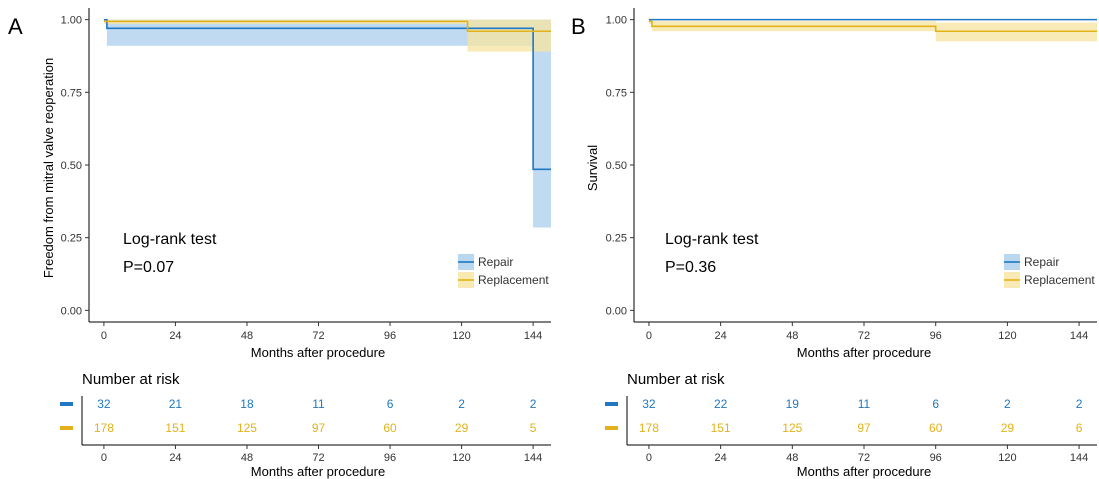 This screenshot has height=479, width=1099. I want to click on p-value: P=0.36, so click(690, 267).